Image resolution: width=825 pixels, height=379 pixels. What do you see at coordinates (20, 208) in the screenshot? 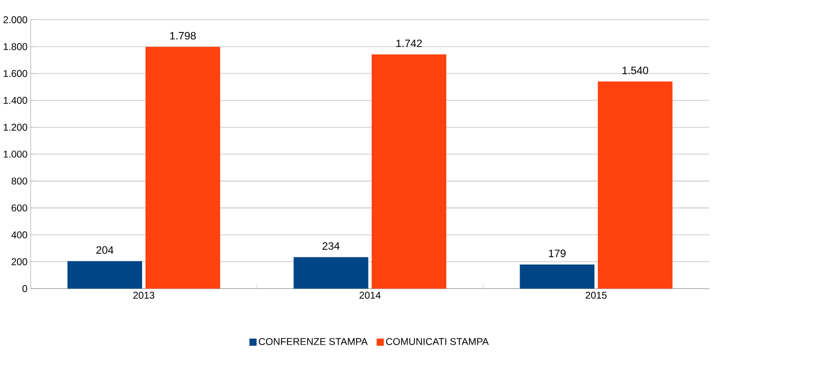
I see `y-tick-label: 600` at bounding box center [20, 208].